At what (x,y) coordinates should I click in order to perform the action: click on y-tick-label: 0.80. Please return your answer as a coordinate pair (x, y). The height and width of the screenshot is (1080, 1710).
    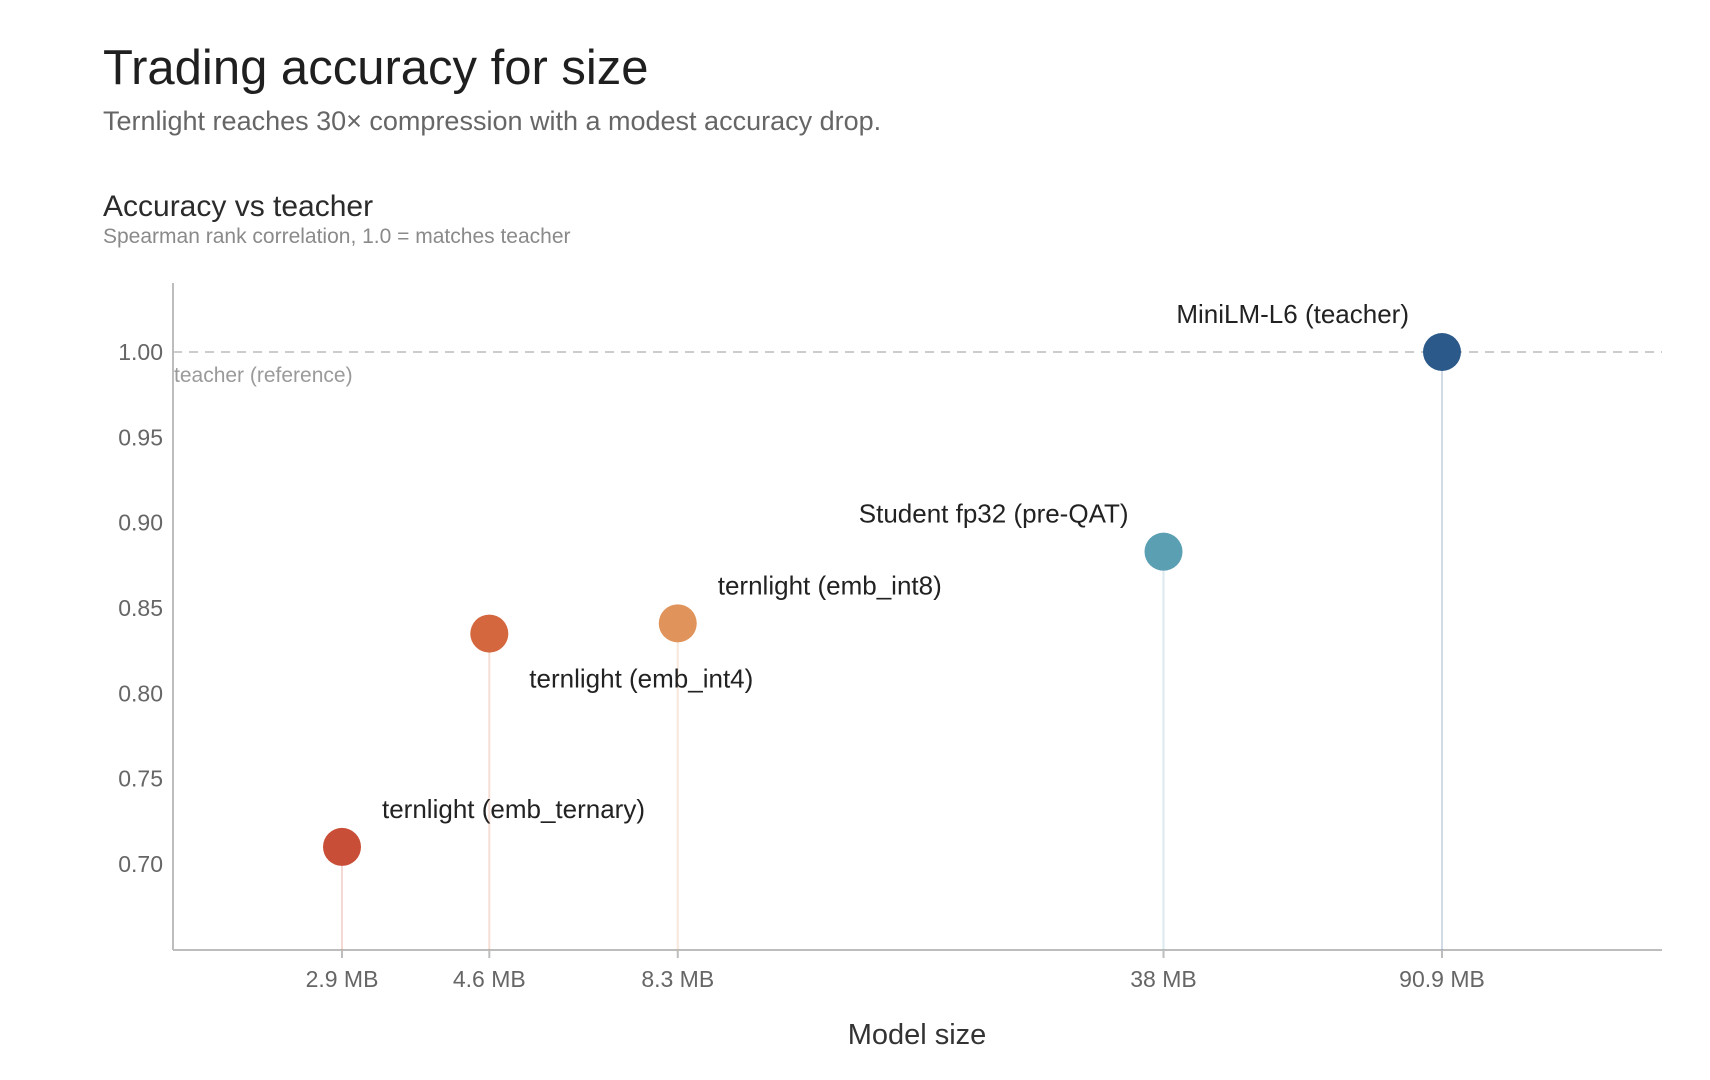
    Looking at the image, I should click on (140, 693).